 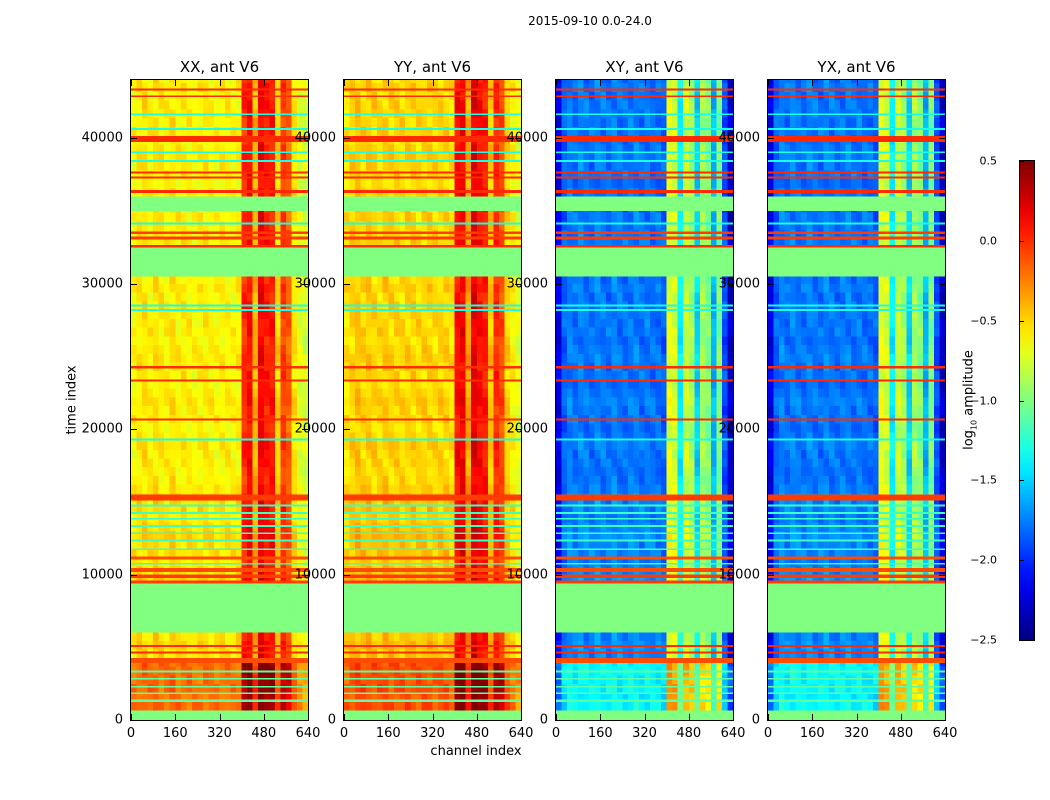 What do you see at coordinates (305, 430) in the screenshot?
I see `y-tick-mark` at bounding box center [305, 430].